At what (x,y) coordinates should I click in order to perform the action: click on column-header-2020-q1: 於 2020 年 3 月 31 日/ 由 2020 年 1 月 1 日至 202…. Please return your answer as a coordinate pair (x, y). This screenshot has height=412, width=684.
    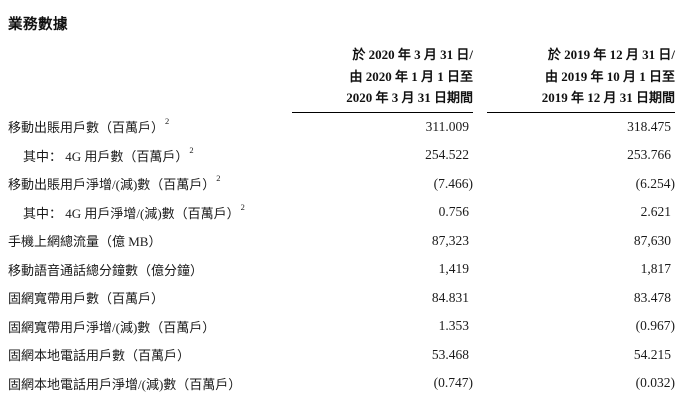
    Looking at the image, I should click on (382, 78).